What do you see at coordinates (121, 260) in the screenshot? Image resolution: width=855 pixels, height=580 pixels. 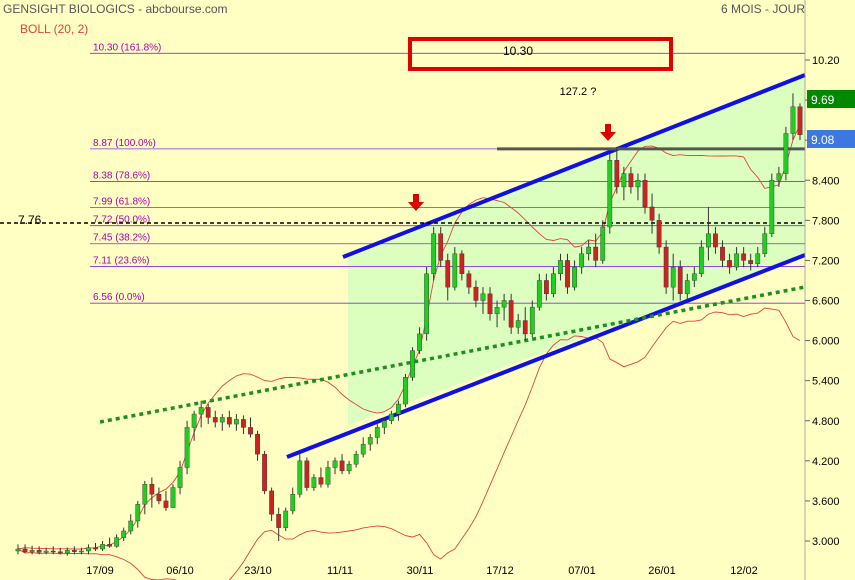 I see `fib-label: 7.11 (23.6%)` at bounding box center [121, 260].